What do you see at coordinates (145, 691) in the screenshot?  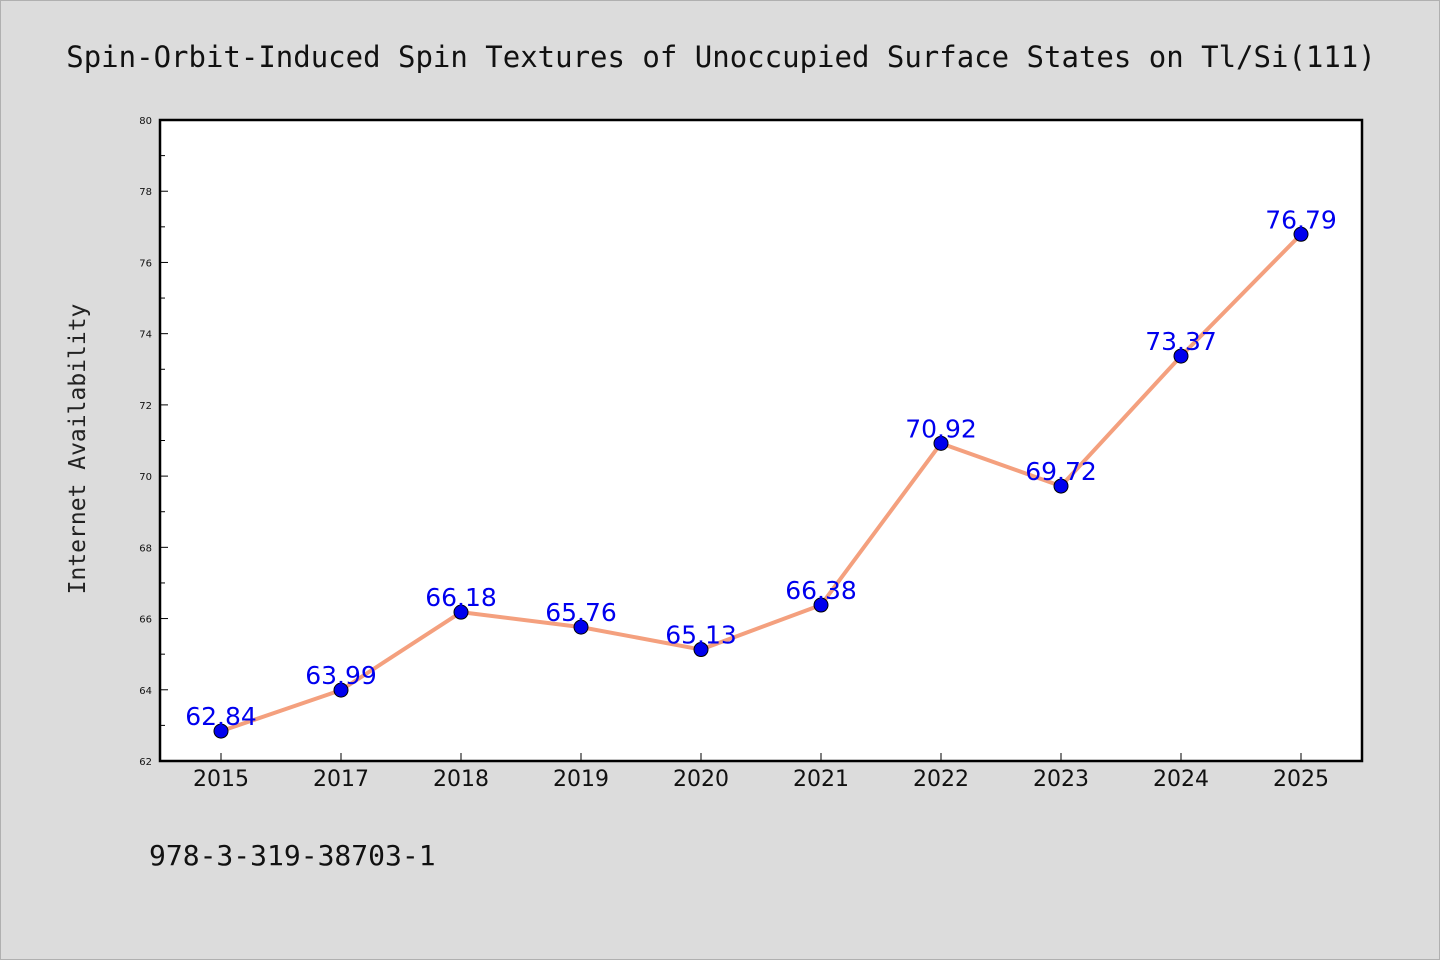 I see `y-tick-label: 64` at bounding box center [145, 691].